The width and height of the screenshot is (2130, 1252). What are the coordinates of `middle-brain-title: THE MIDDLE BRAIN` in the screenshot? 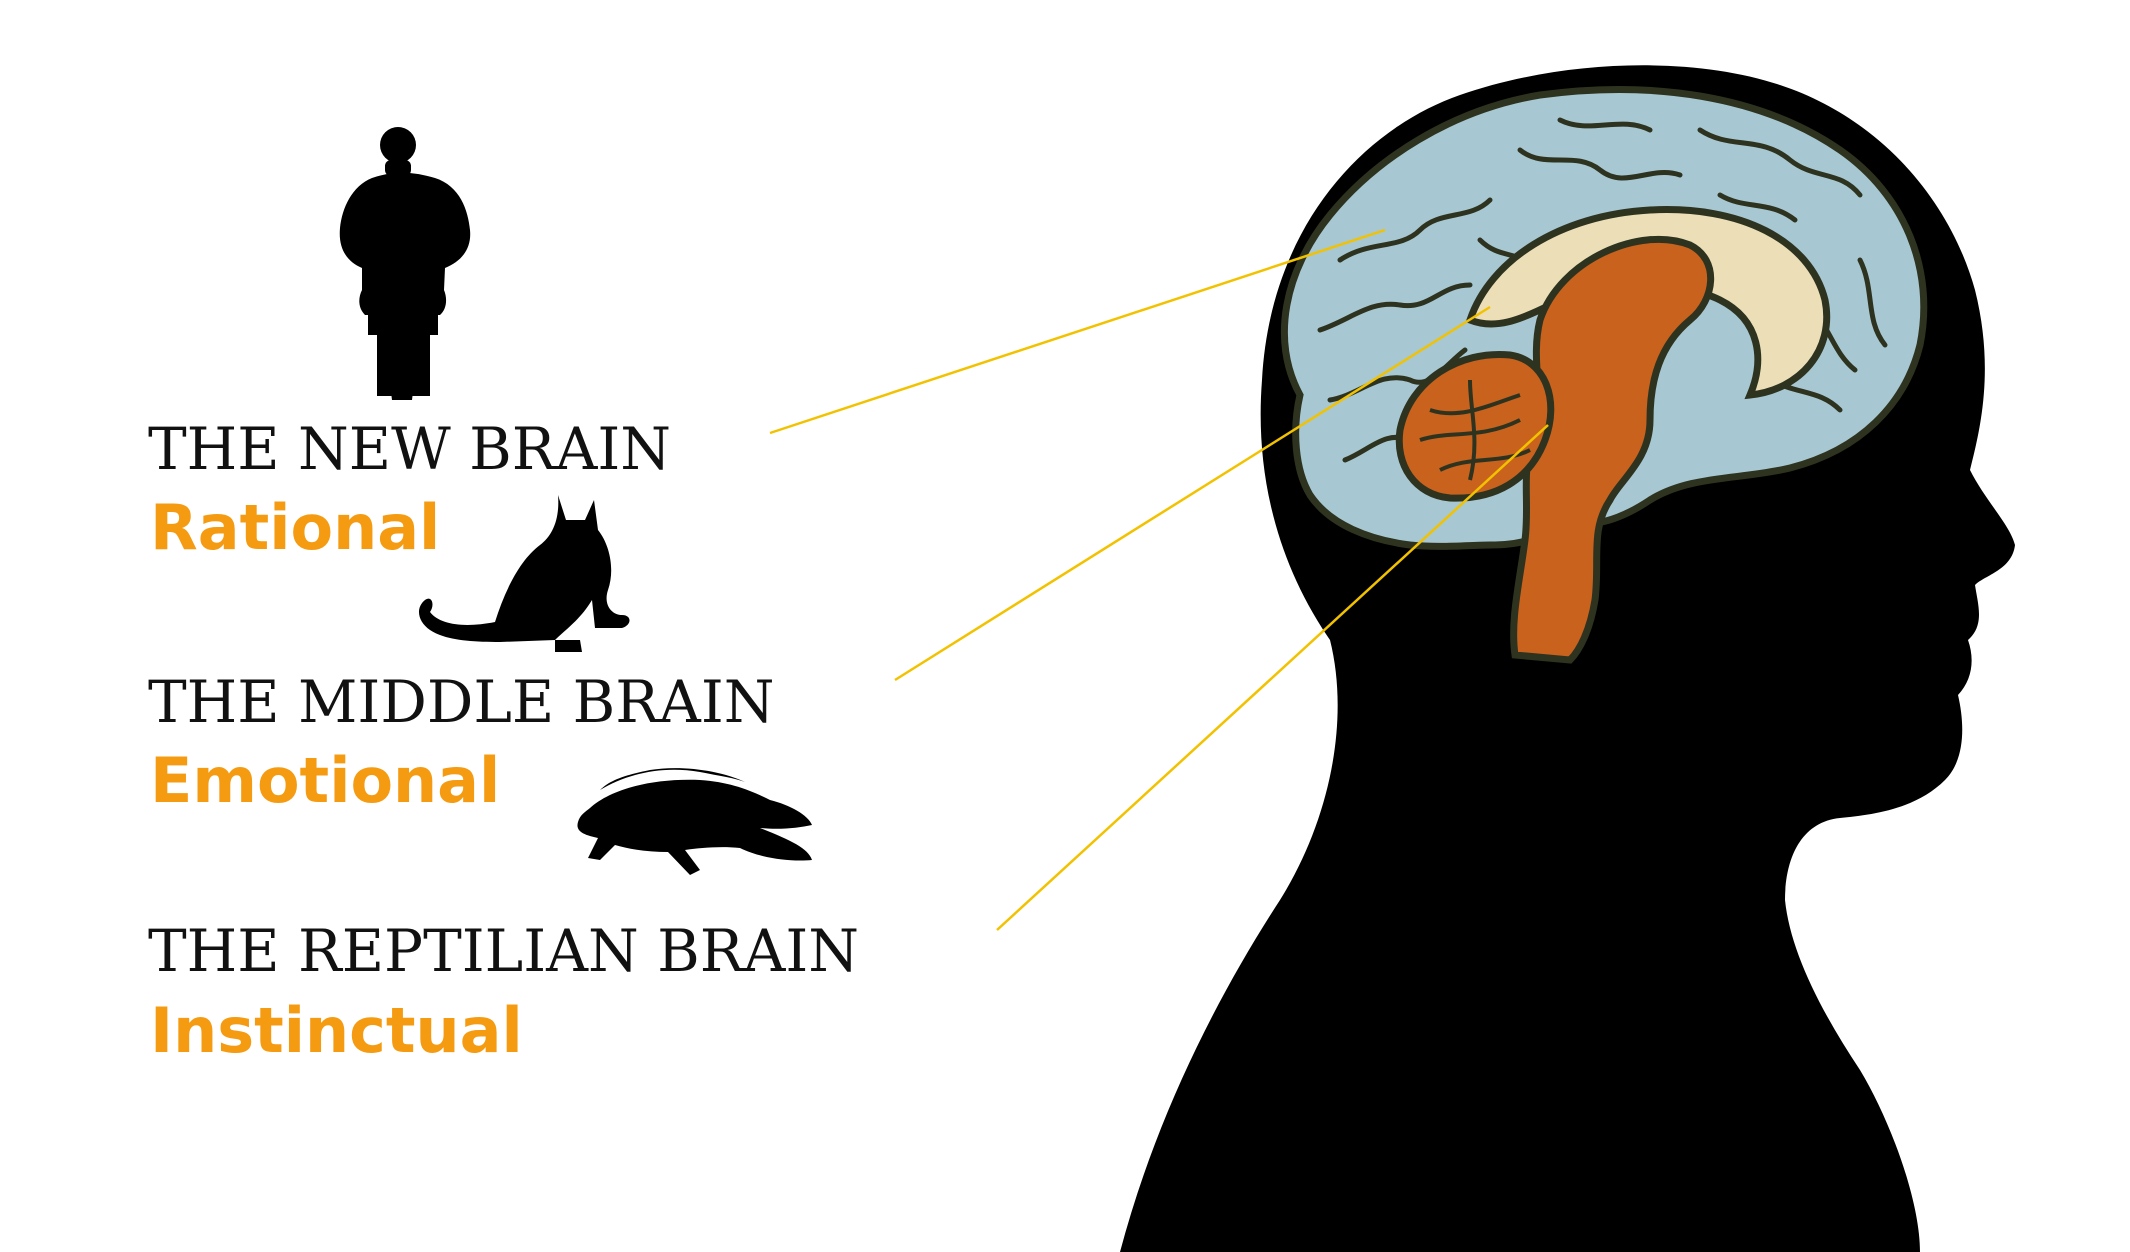 It's located at (461, 702).